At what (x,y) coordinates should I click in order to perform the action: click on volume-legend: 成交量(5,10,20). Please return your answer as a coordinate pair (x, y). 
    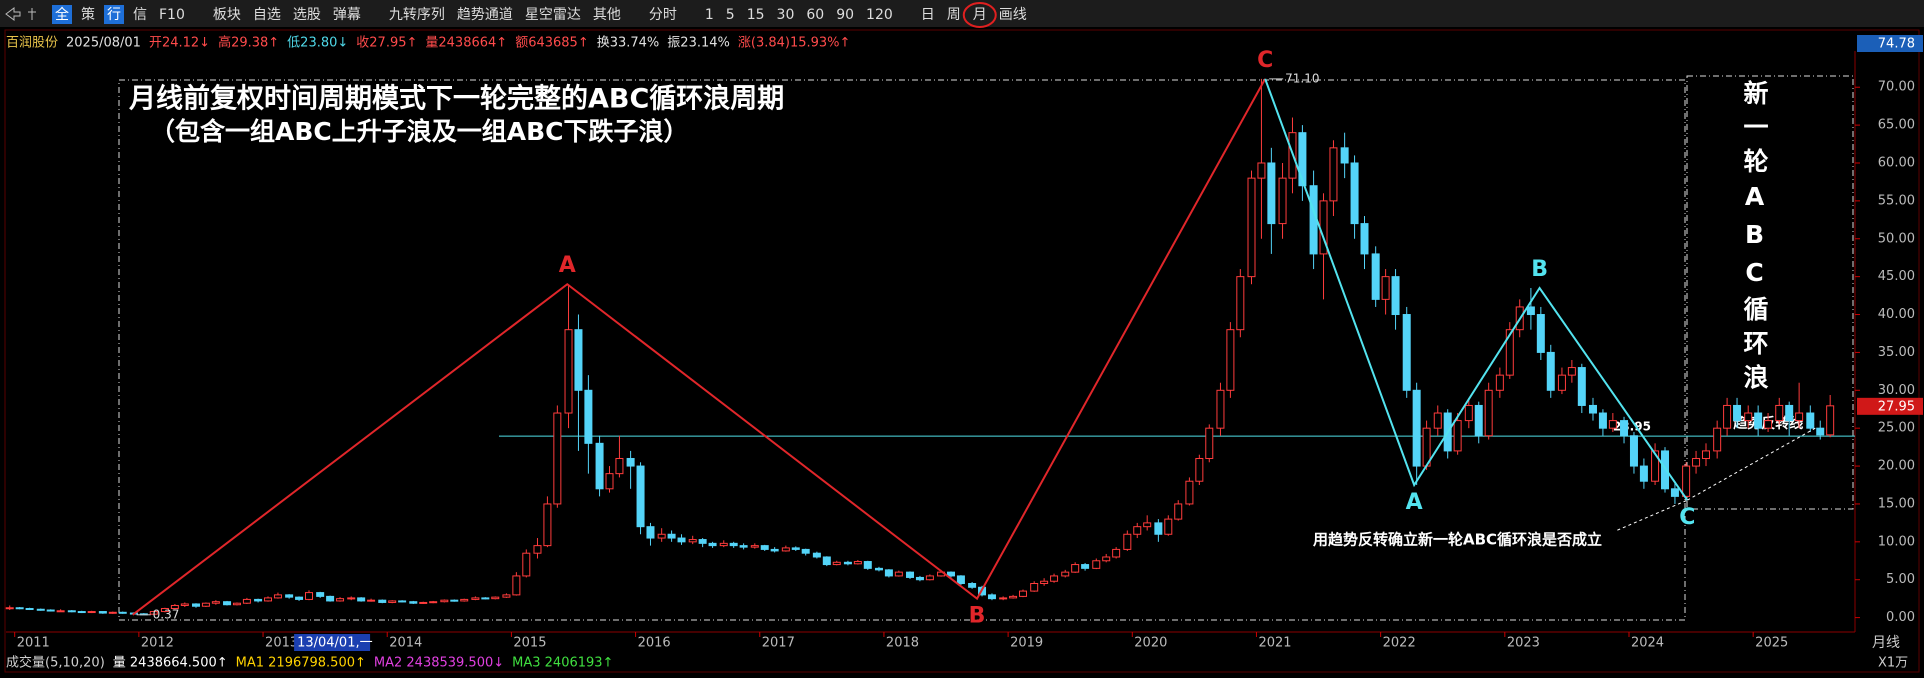
    Looking at the image, I should click on (55, 663).